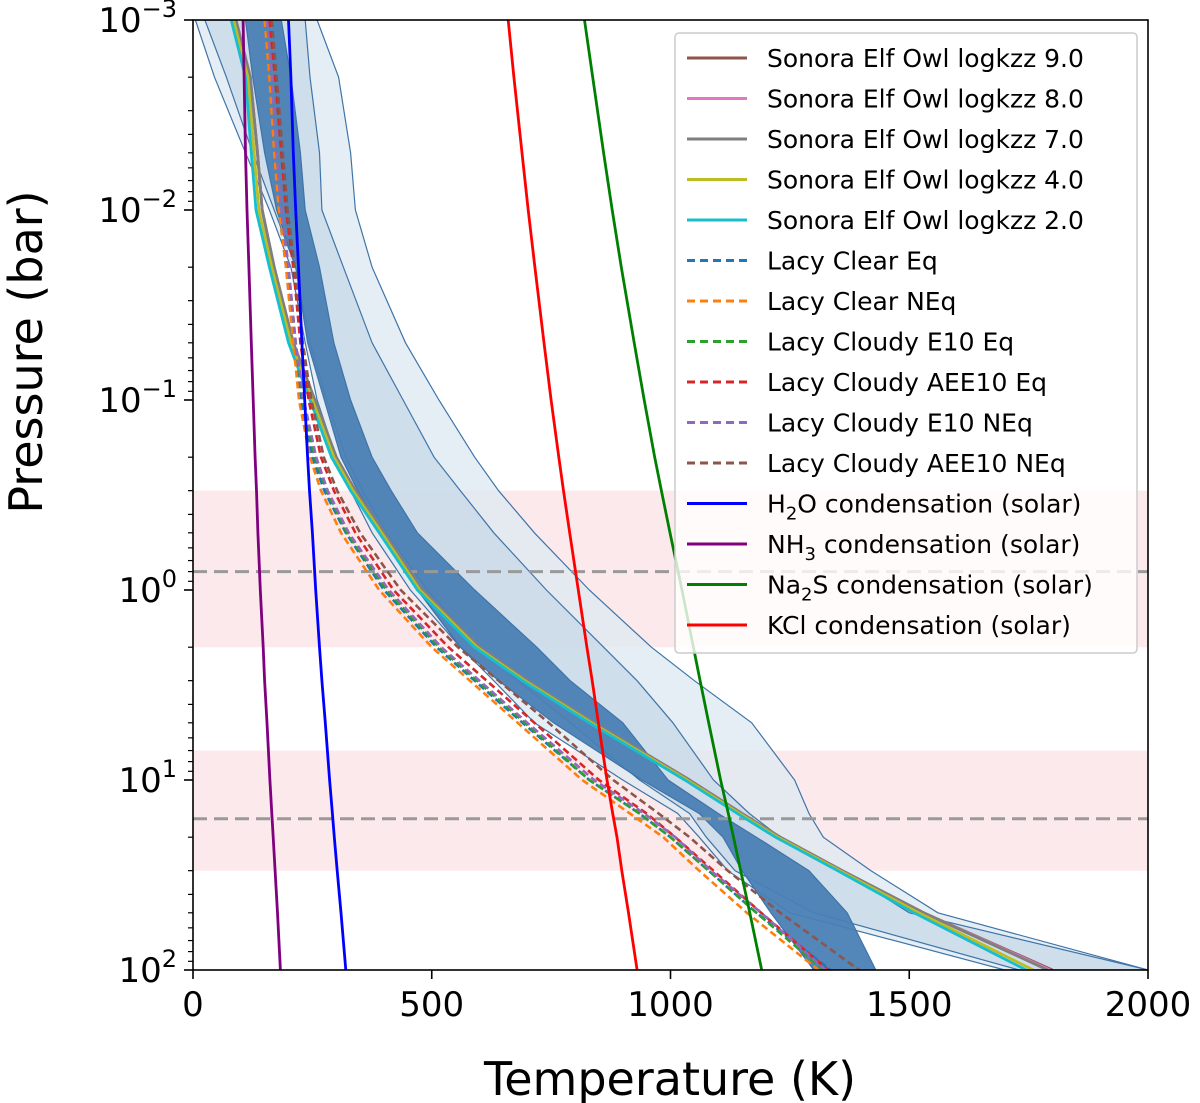 The image size is (1200, 1103). What do you see at coordinates (1148, 1005) in the screenshot?
I see `x-tick-label: 2000` at bounding box center [1148, 1005].